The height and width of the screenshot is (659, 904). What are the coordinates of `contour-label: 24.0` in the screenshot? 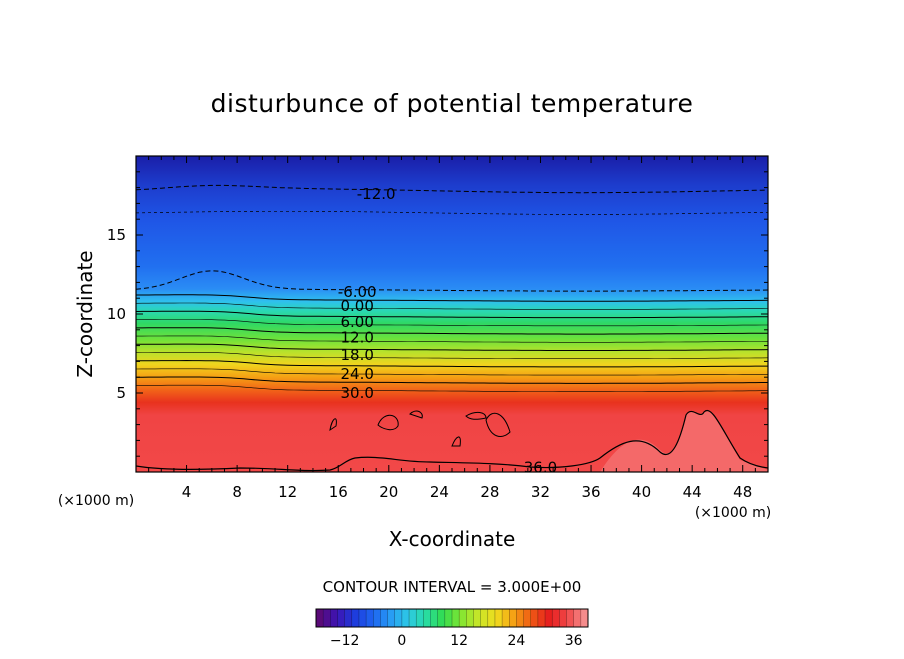 It's located at (356, 374).